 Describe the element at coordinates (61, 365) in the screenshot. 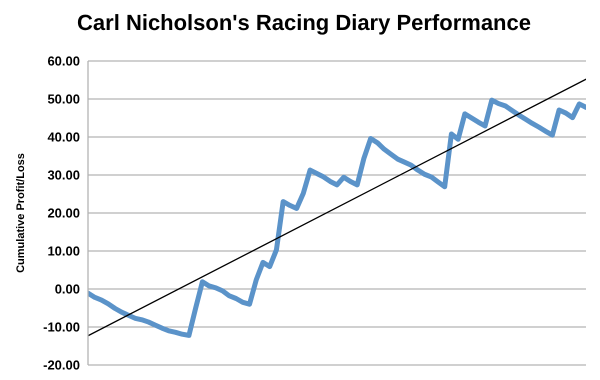

I see `y-tick-label: -20.00` at that location.